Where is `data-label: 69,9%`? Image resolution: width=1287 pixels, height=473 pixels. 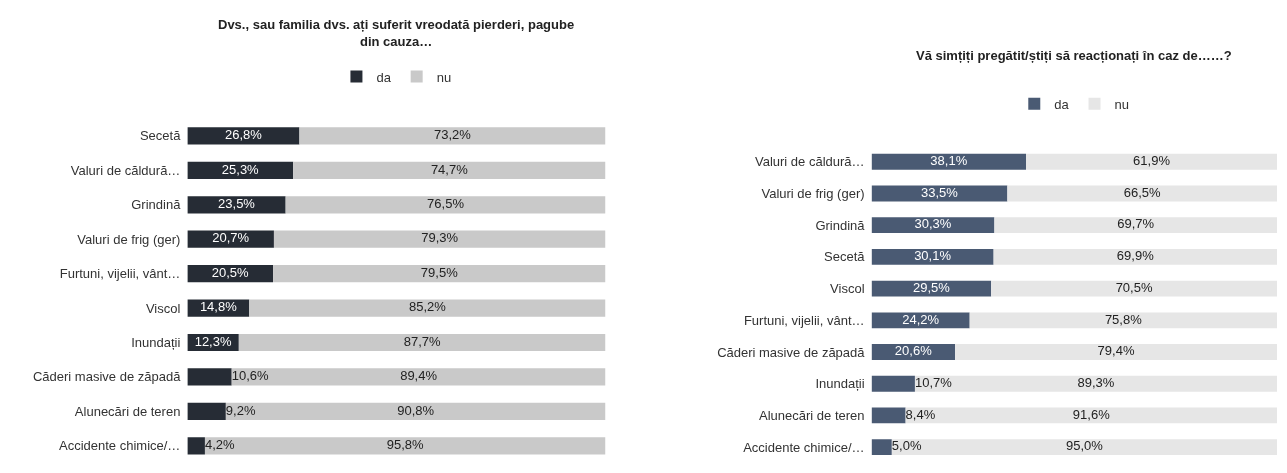
data-label: 69,9% is located at coordinates (1135, 256).